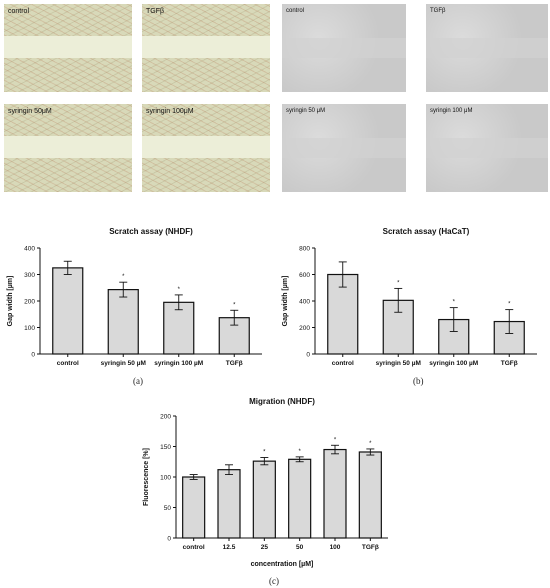  Describe the element at coordinates (426, 231) in the screenshot. I see `chart-title: Scratch assay (HaCaT)` at that location.